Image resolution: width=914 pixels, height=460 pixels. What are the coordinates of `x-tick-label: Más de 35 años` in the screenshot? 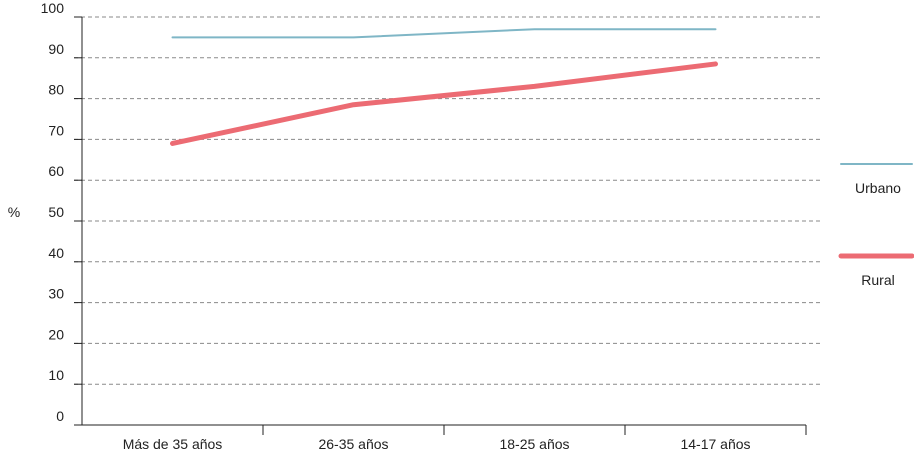 It's located at (173, 444).